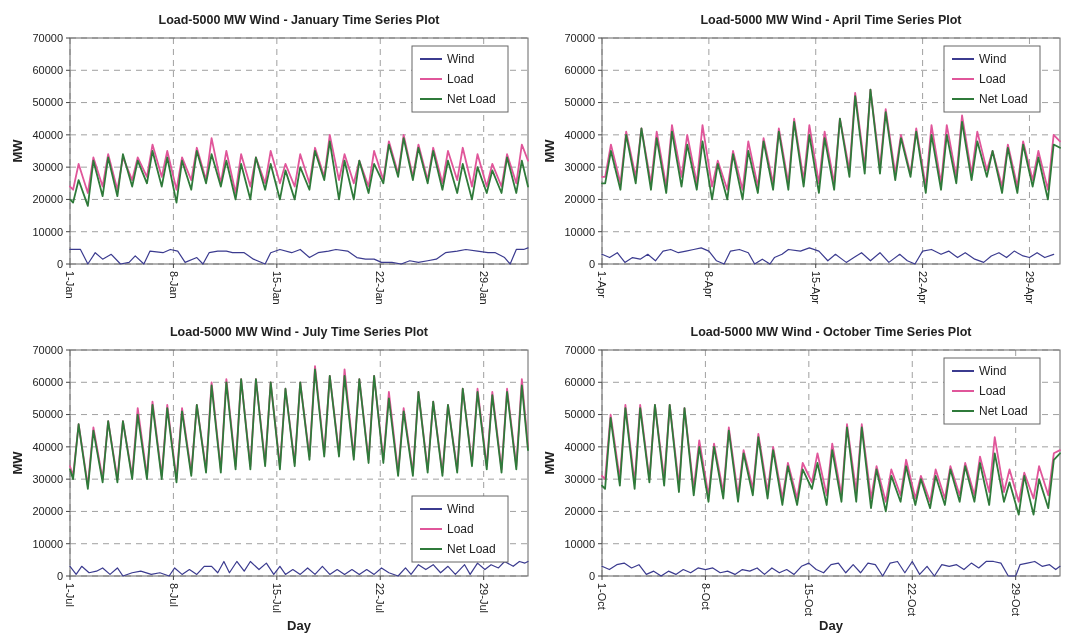 Image resolution: width=1081 pixels, height=640 pixels. Describe the element at coordinates (299, 20) in the screenshot. I see `chart-title: Load-5000 MW Wind - January Time Series Plot` at that location.